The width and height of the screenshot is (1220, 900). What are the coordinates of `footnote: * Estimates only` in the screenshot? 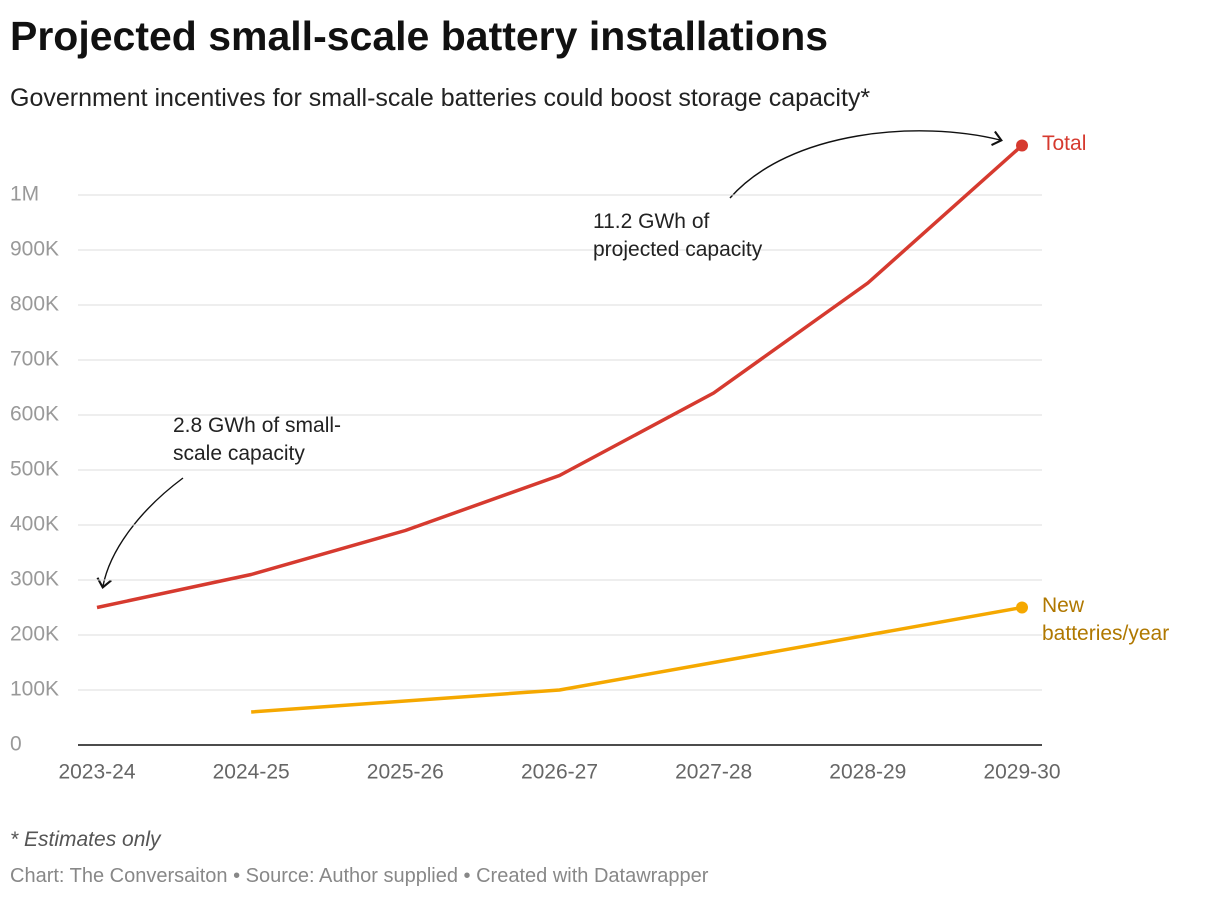 It's located at (85, 839).